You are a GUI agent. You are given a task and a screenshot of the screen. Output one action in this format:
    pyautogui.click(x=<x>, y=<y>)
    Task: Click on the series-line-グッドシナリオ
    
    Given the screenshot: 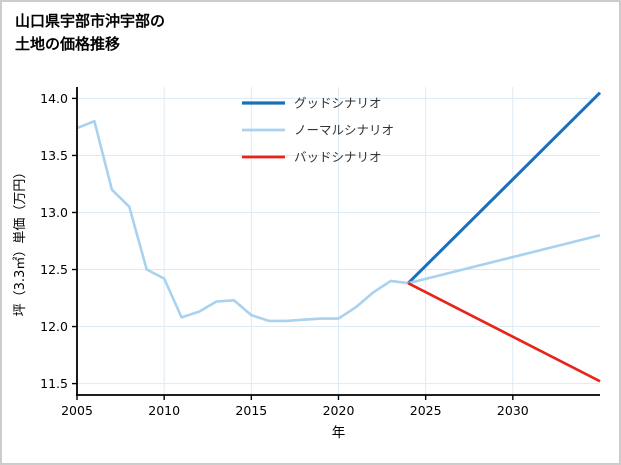 What is the action you would take?
    pyautogui.click(x=504, y=188)
    